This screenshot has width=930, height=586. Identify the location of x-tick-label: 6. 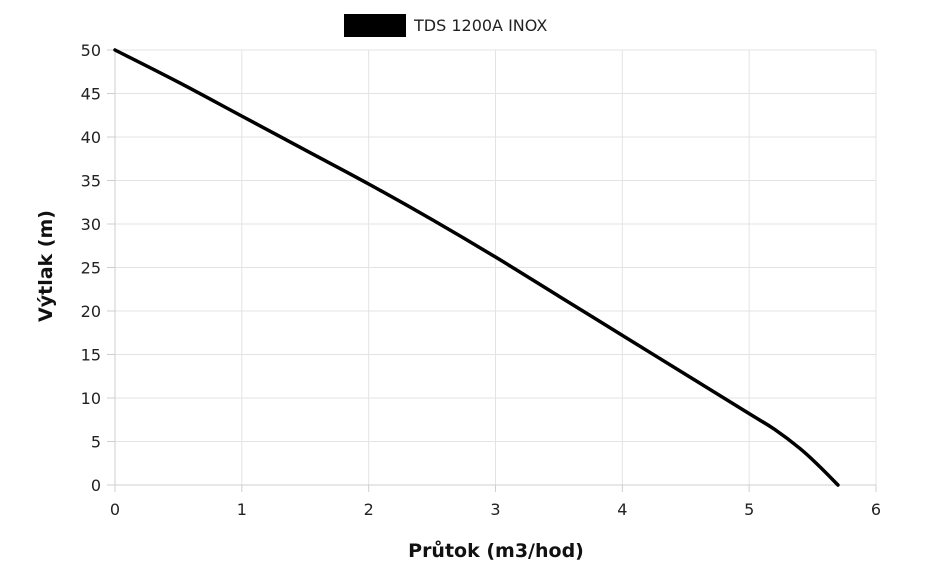
(876, 509).